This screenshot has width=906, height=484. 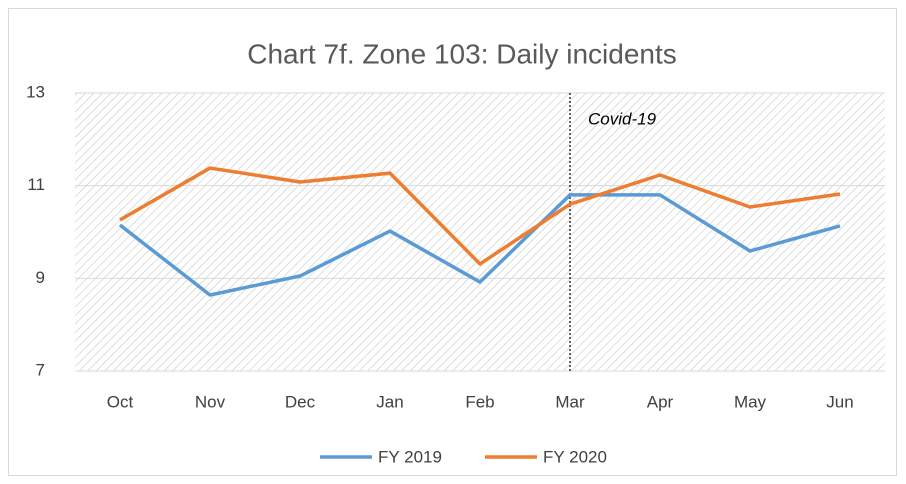 What do you see at coordinates (389, 401) in the screenshot?
I see `x-tick-label: Jan` at bounding box center [389, 401].